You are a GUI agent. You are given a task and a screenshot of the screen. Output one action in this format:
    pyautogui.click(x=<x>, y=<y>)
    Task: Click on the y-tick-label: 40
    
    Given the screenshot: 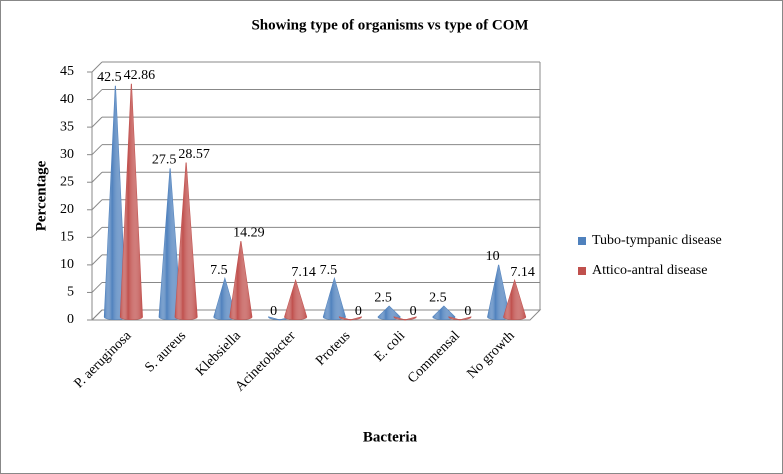 What is the action you would take?
    pyautogui.click(x=67, y=99)
    